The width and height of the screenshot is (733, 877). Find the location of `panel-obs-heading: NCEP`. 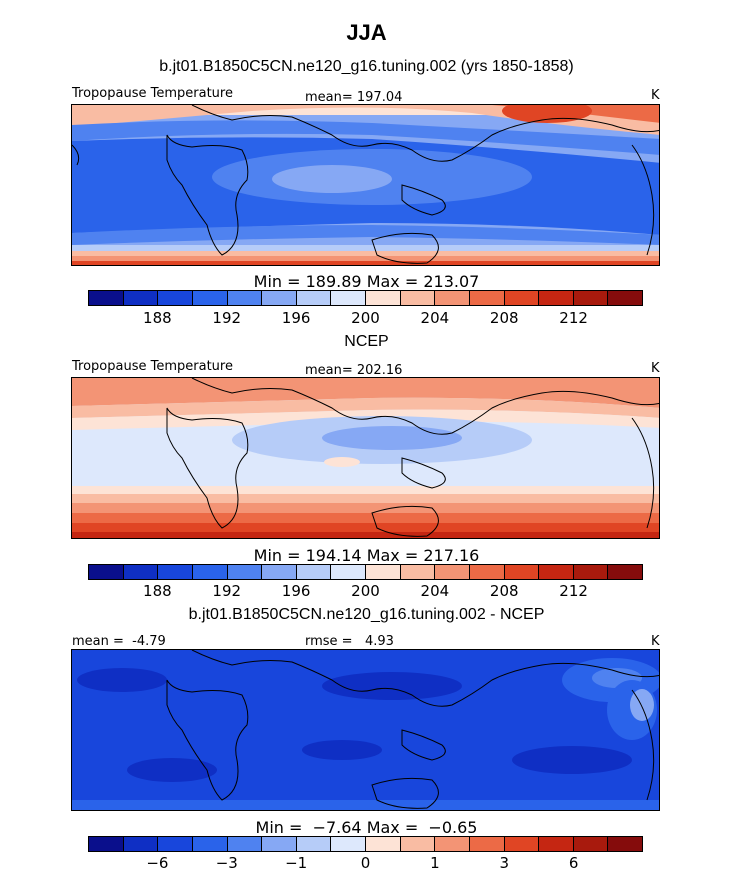

panel-obs-heading: NCEP is located at coordinates (366, 341).